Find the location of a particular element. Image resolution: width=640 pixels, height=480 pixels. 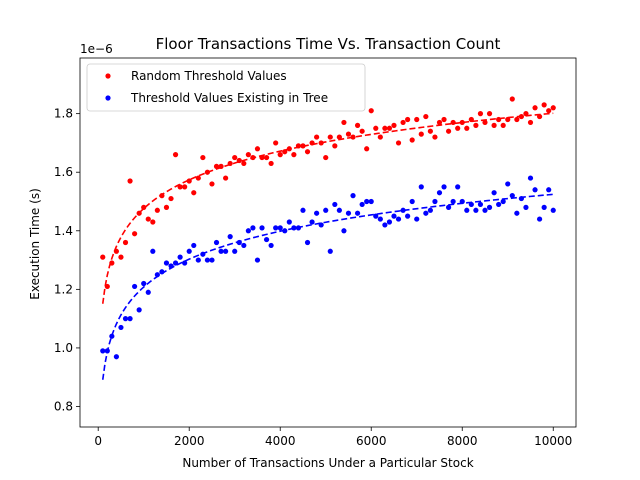

x-tick-label: 6000 is located at coordinates (371, 441).